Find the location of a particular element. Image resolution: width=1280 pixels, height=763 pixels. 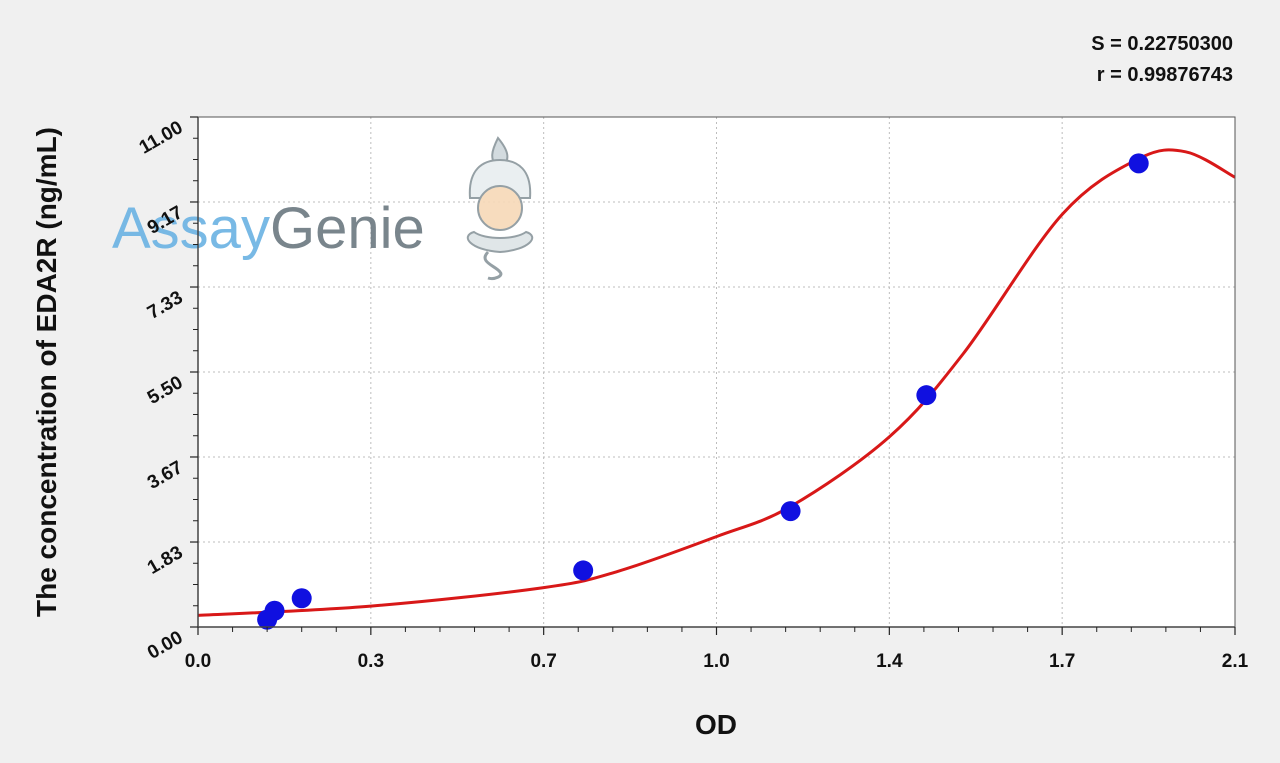

y-tick-label: 3.67 is located at coordinates (165, 475).